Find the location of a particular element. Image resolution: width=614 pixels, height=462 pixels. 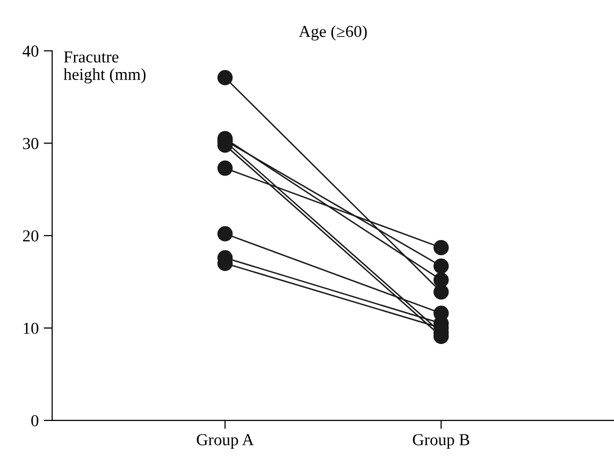

y-tick-label: 30 is located at coordinates (30, 144).